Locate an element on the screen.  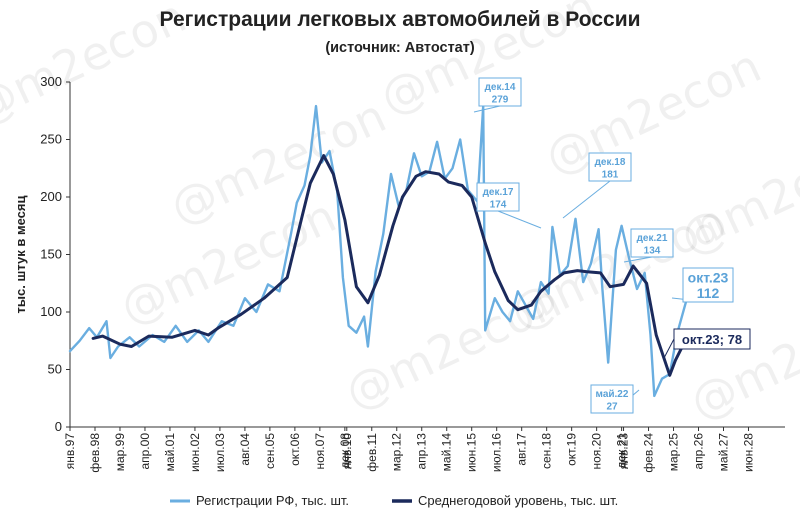
annotation-label: май.22 is located at coordinates (612, 394).